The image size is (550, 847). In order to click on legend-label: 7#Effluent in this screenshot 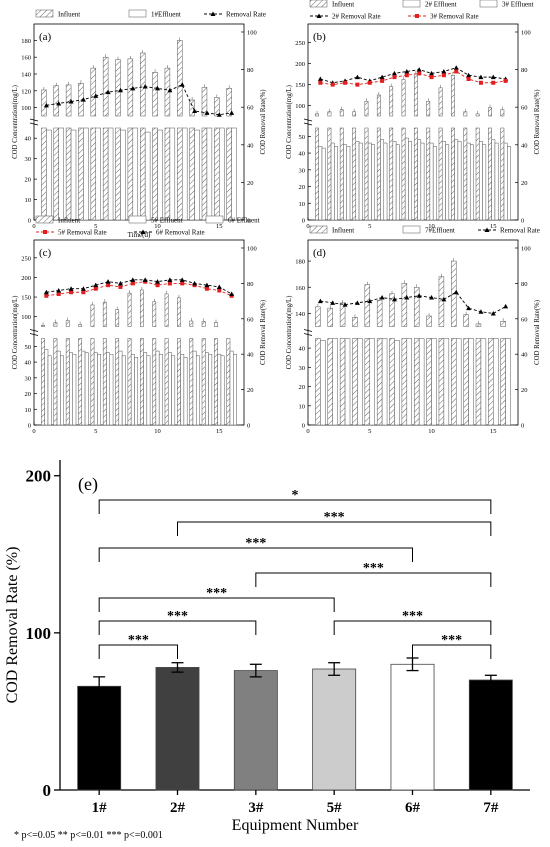, I will do `click(440, 231)`.